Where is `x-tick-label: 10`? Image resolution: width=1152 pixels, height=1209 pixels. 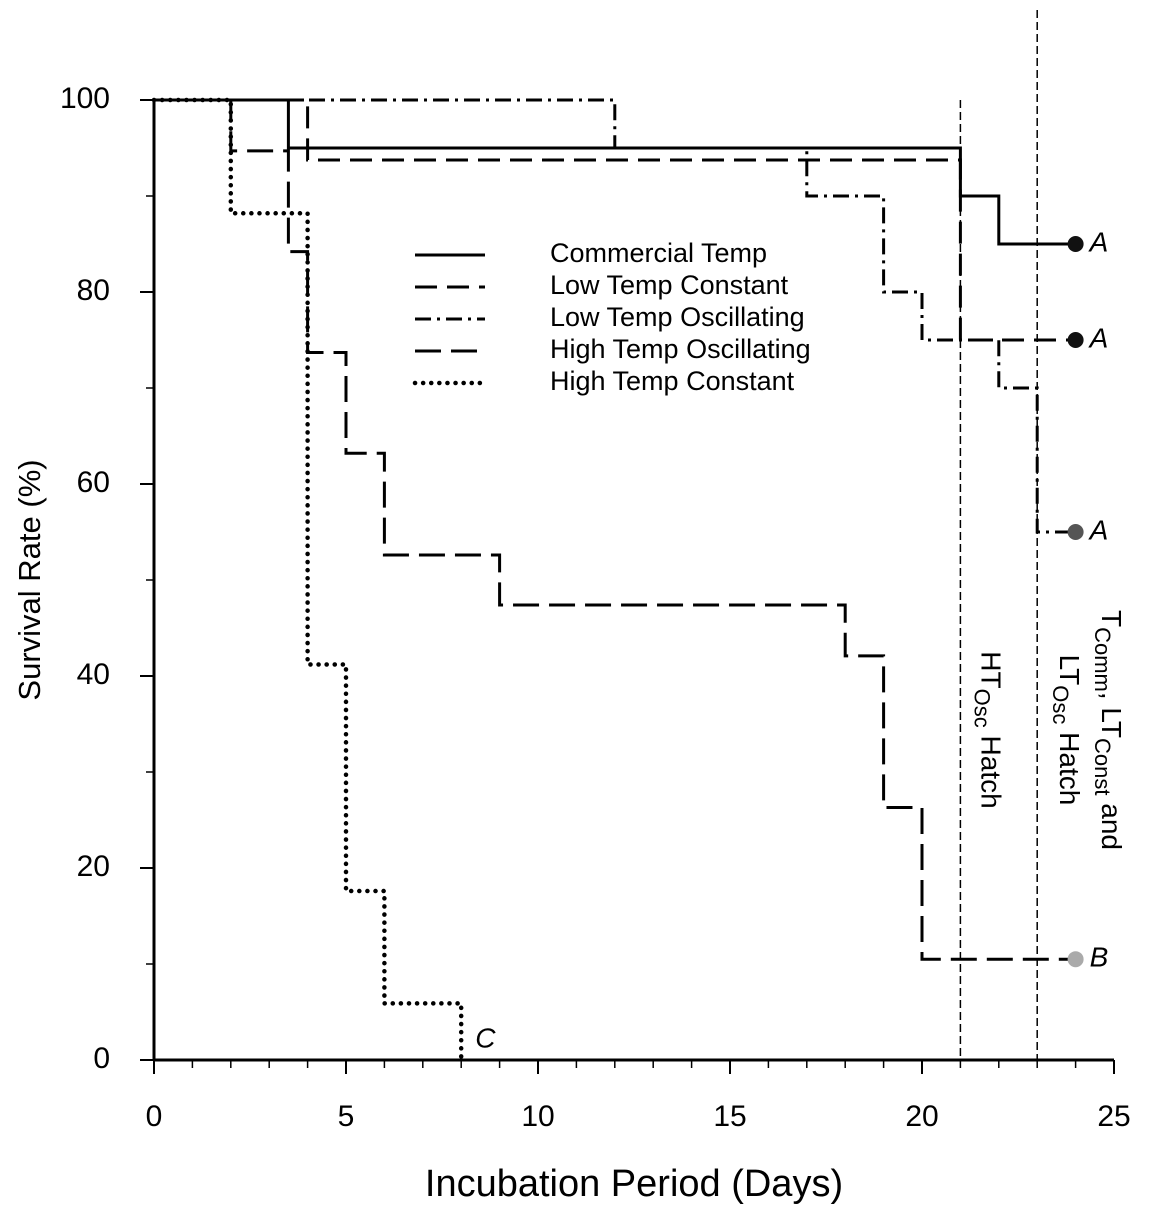
x-tick-label: 10 is located at coordinates (537, 1116).